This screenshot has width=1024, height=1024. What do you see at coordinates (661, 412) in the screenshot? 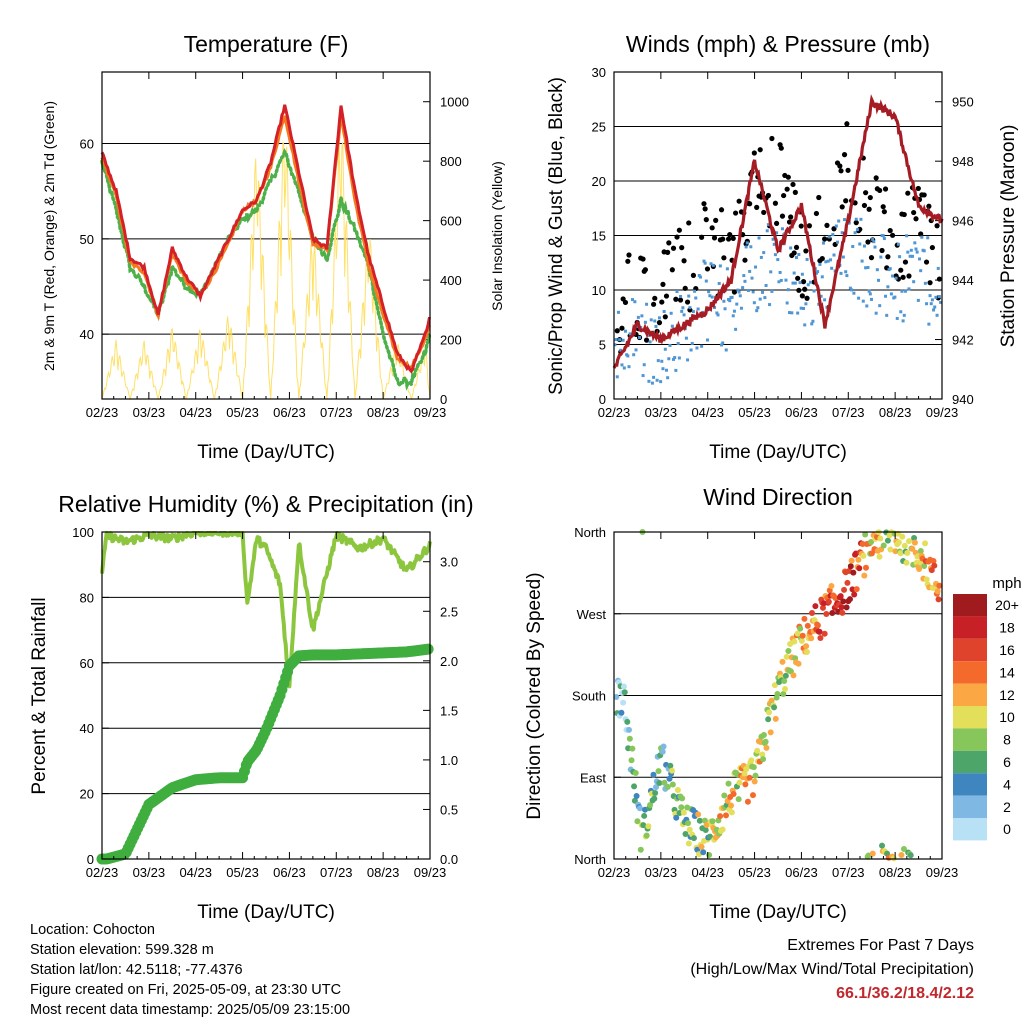
I see `winds-xtick-label: 03/23` at bounding box center [661, 412].